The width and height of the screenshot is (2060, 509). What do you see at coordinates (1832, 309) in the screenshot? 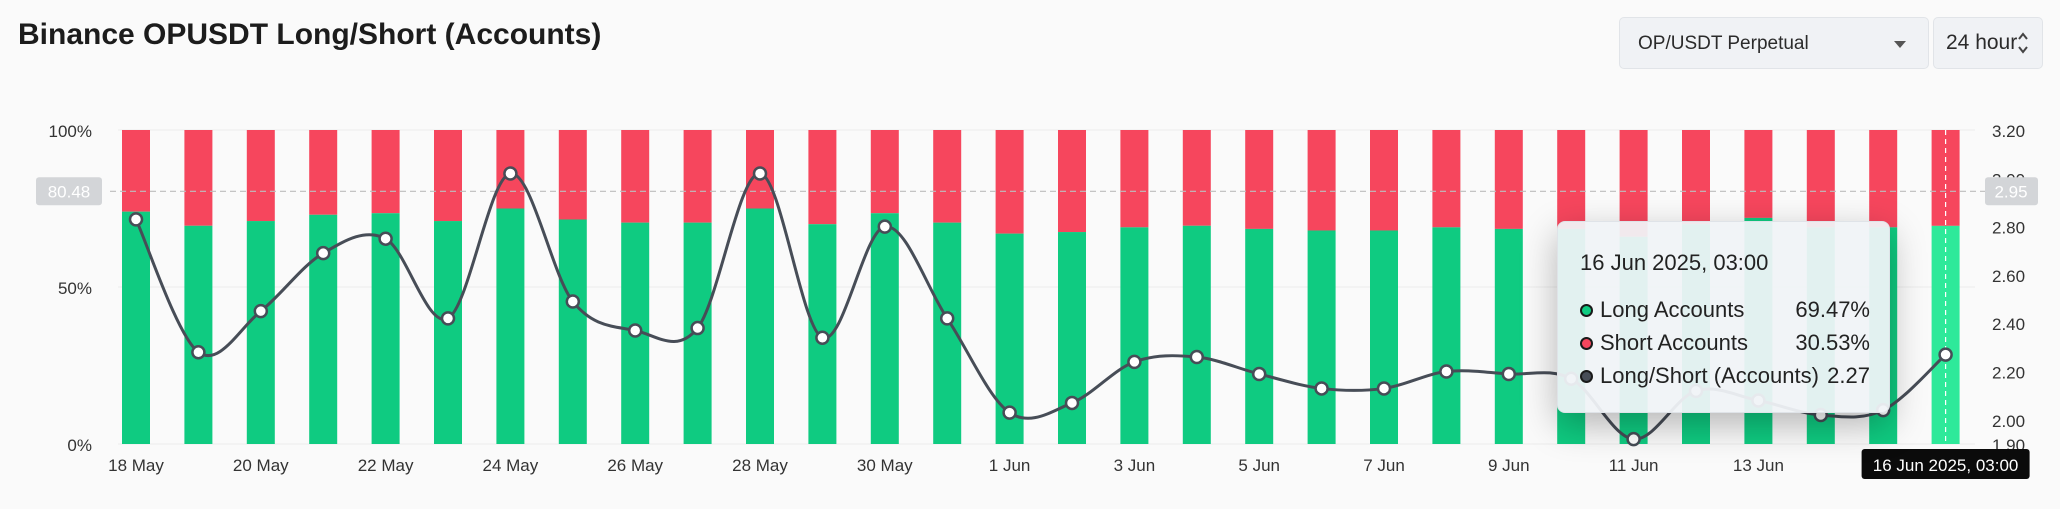
I see `tooltip-row-value: 69.47%` at bounding box center [1832, 309].